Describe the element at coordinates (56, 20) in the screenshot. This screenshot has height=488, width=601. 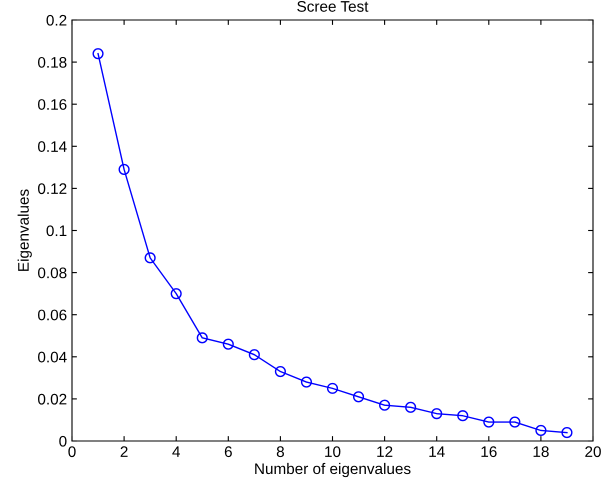
I see `y-tick-label: 0.2` at that location.